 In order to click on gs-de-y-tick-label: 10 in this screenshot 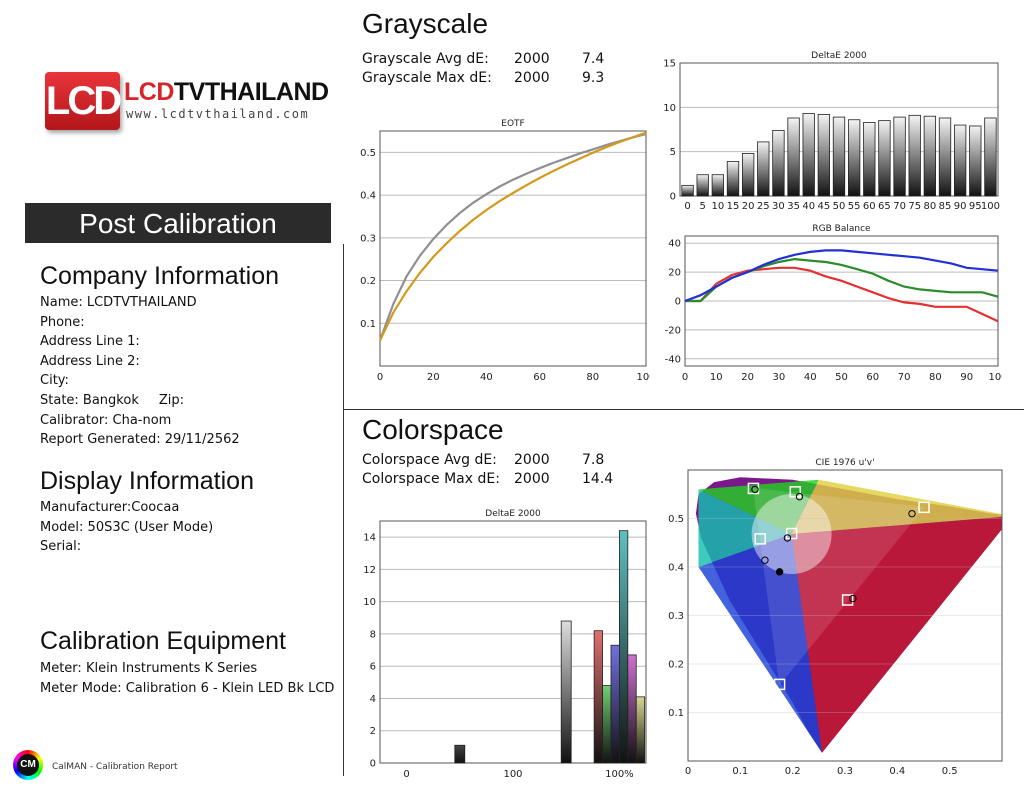, I will do `click(669, 108)`.